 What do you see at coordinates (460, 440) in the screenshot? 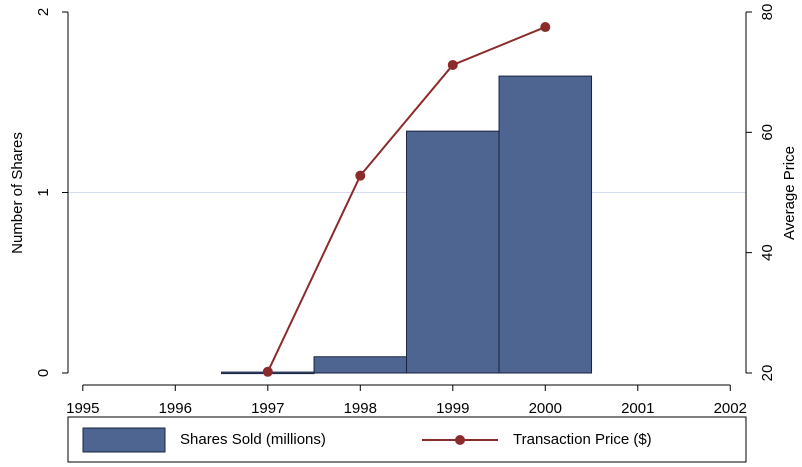
I see `legend-marker` at bounding box center [460, 440].